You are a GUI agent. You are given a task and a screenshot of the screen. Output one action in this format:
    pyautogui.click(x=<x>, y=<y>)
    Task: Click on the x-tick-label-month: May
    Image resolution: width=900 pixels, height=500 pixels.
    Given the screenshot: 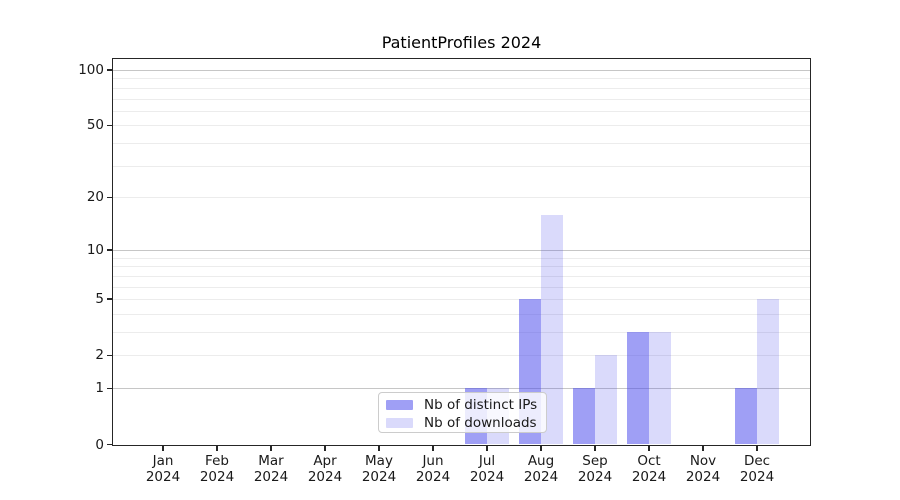 What is the action you would take?
    pyautogui.click(x=379, y=461)
    